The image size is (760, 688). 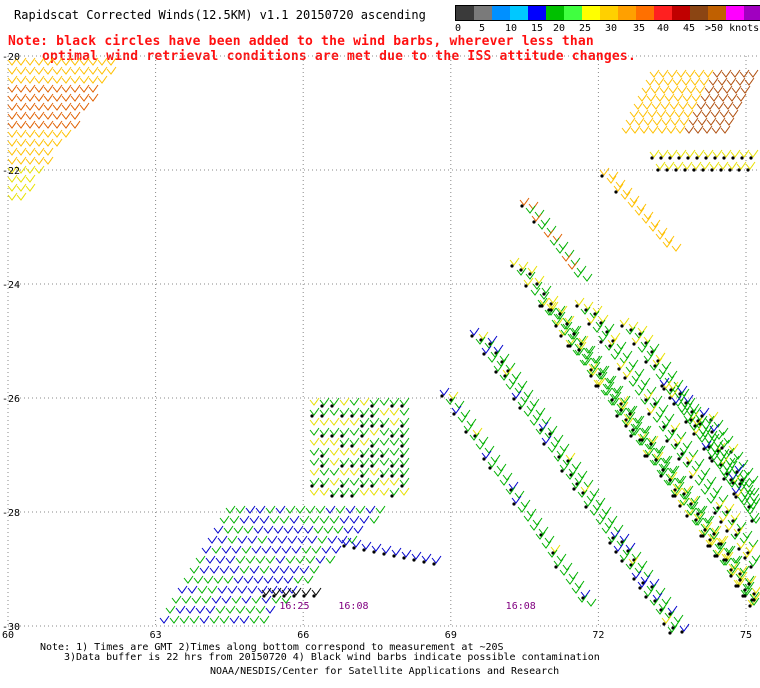 I want to click on scale-label: 40, so click(x=663, y=28).